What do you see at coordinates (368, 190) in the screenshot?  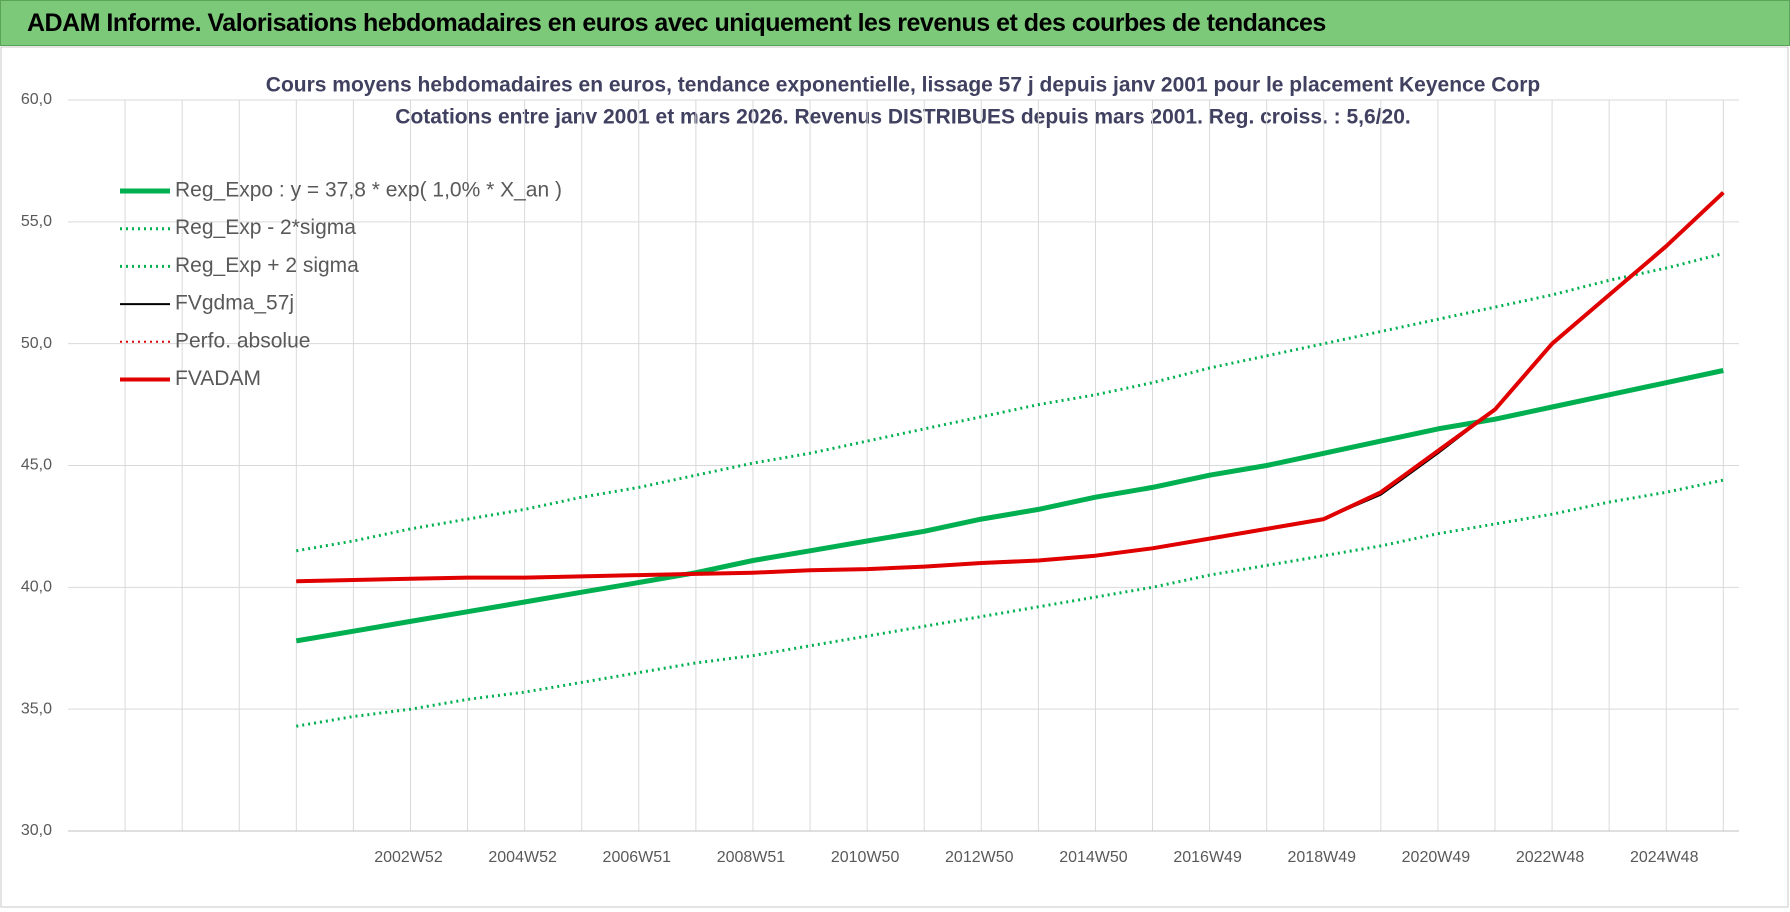 I see `legend-label: Reg_Expo : y = 37,8 * exp( 1,0% * X_an )` at bounding box center [368, 190].